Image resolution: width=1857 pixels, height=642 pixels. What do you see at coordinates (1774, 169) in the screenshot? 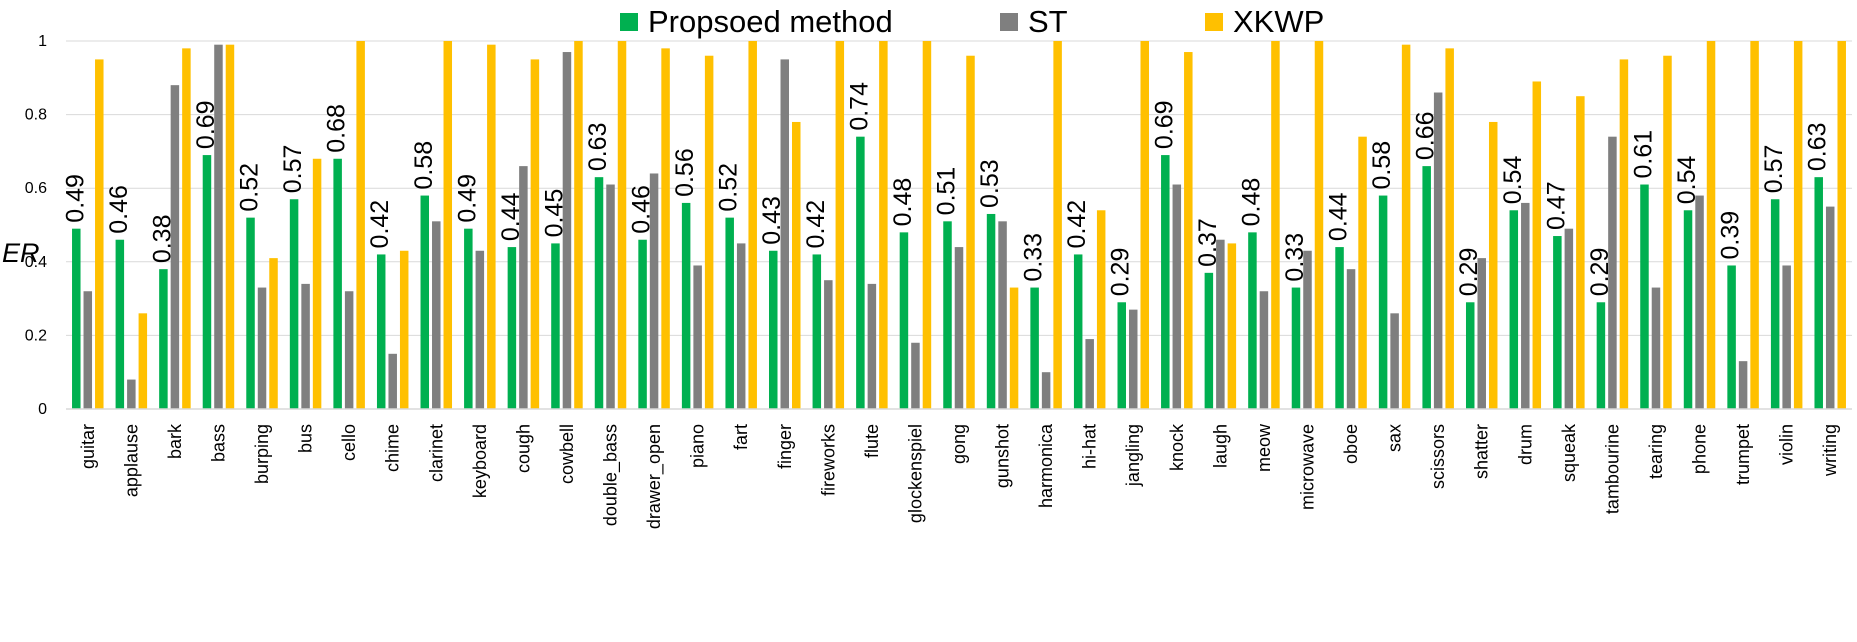
I see `data-label-violin: 0.57` at bounding box center [1774, 169].